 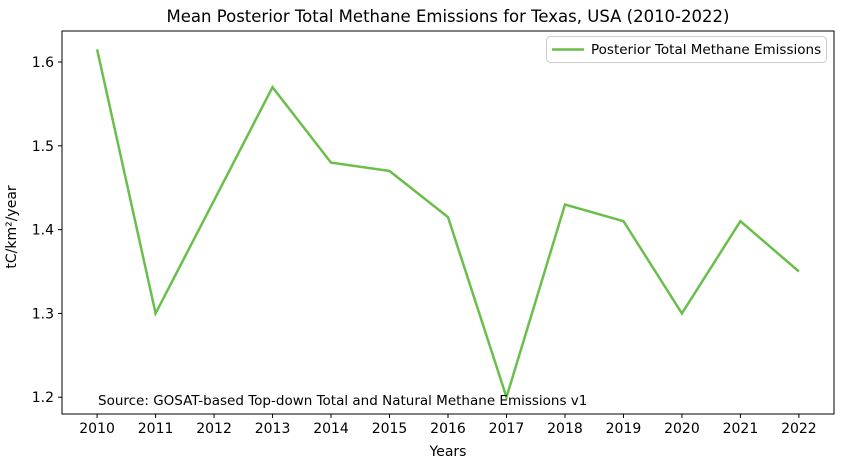 I want to click on x-tick-label: 2012, so click(x=214, y=429).